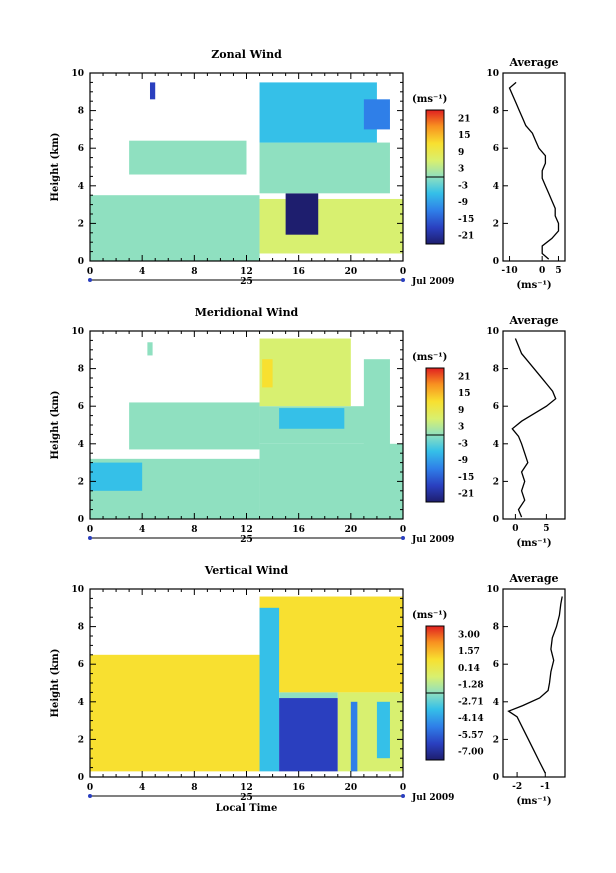 The image size is (616, 873). I want to click on colorbar-unit: (ms⁻¹), so click(429, 615).